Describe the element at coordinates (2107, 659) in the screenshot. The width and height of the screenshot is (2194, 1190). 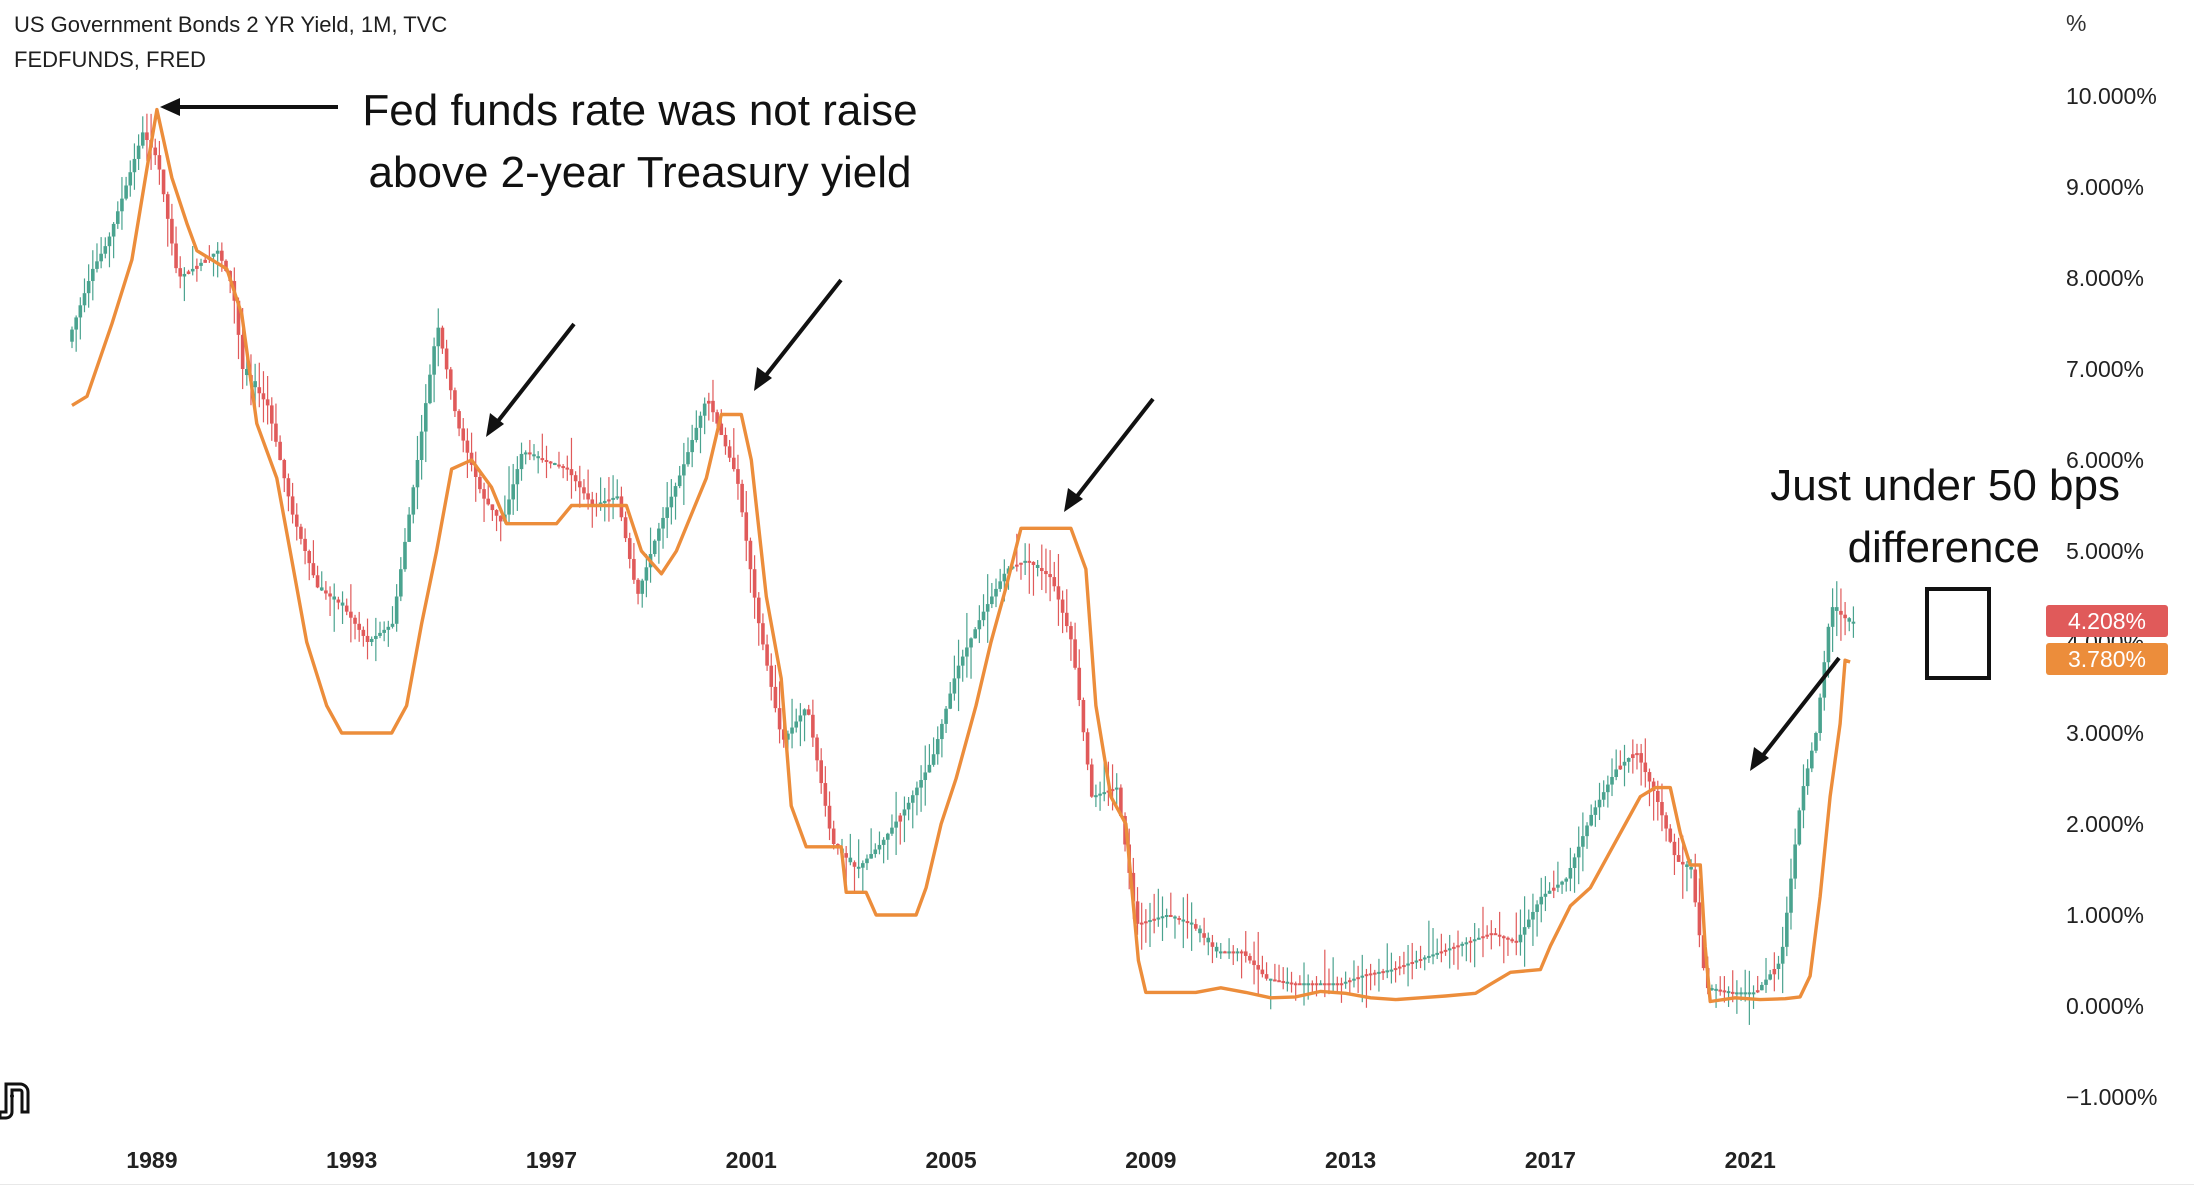
I see `fed-funds-price-badge: 3.780%` at that location.